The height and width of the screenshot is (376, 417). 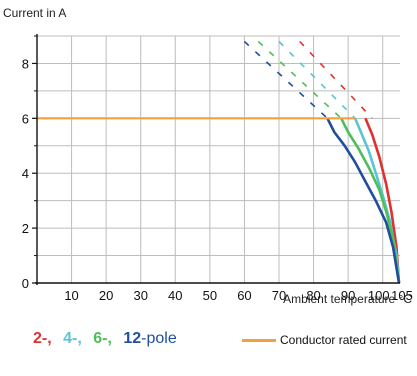 I want to click on legend-6-pole: 6-,, so click(x=102, y=338).